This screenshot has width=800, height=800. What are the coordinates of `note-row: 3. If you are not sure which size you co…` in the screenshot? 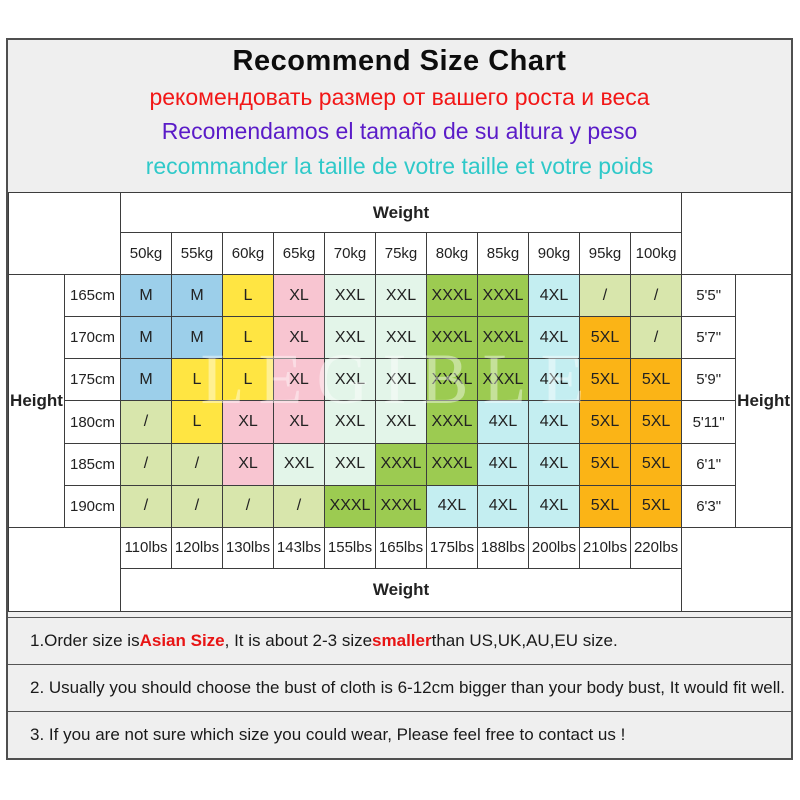 It's located at (399, 735).